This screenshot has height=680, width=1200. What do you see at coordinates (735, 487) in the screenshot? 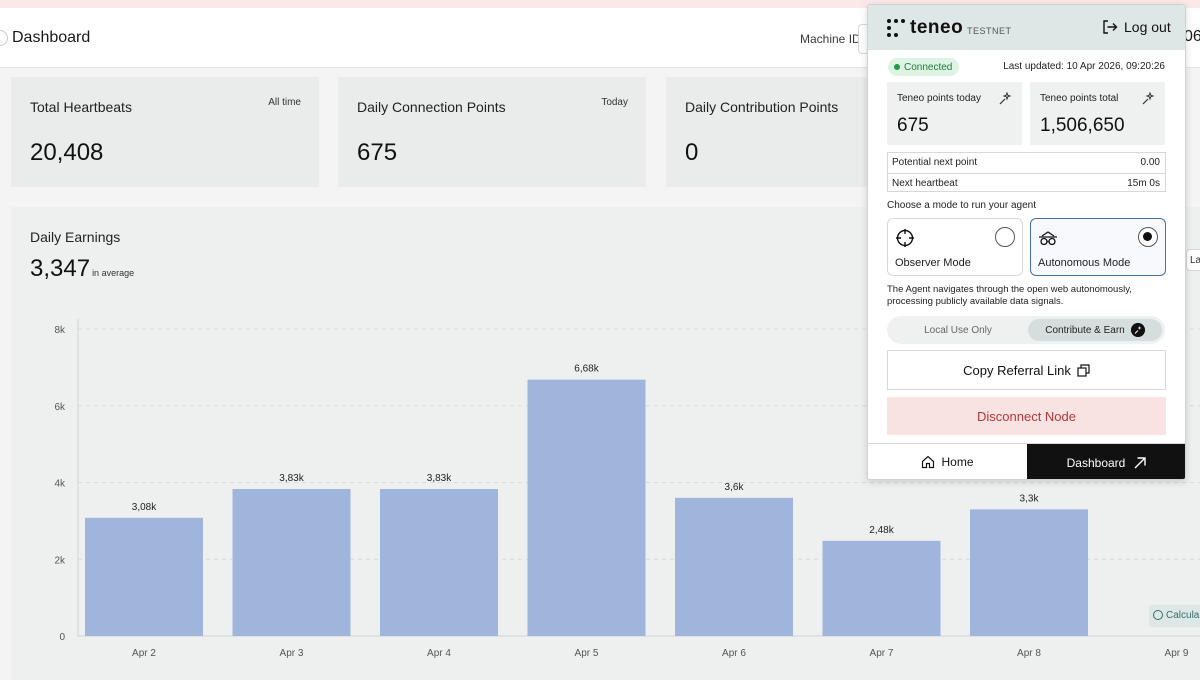
I see `bar-data-label: 3,6k` at bounding box center [735, 487].